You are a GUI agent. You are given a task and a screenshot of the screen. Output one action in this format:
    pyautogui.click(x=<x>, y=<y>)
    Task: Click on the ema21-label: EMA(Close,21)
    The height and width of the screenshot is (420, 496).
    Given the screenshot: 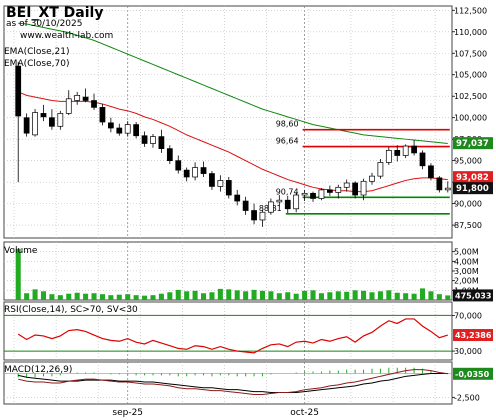 What is the action you would take?
    pyautogui.click(x=36, y=52)
    